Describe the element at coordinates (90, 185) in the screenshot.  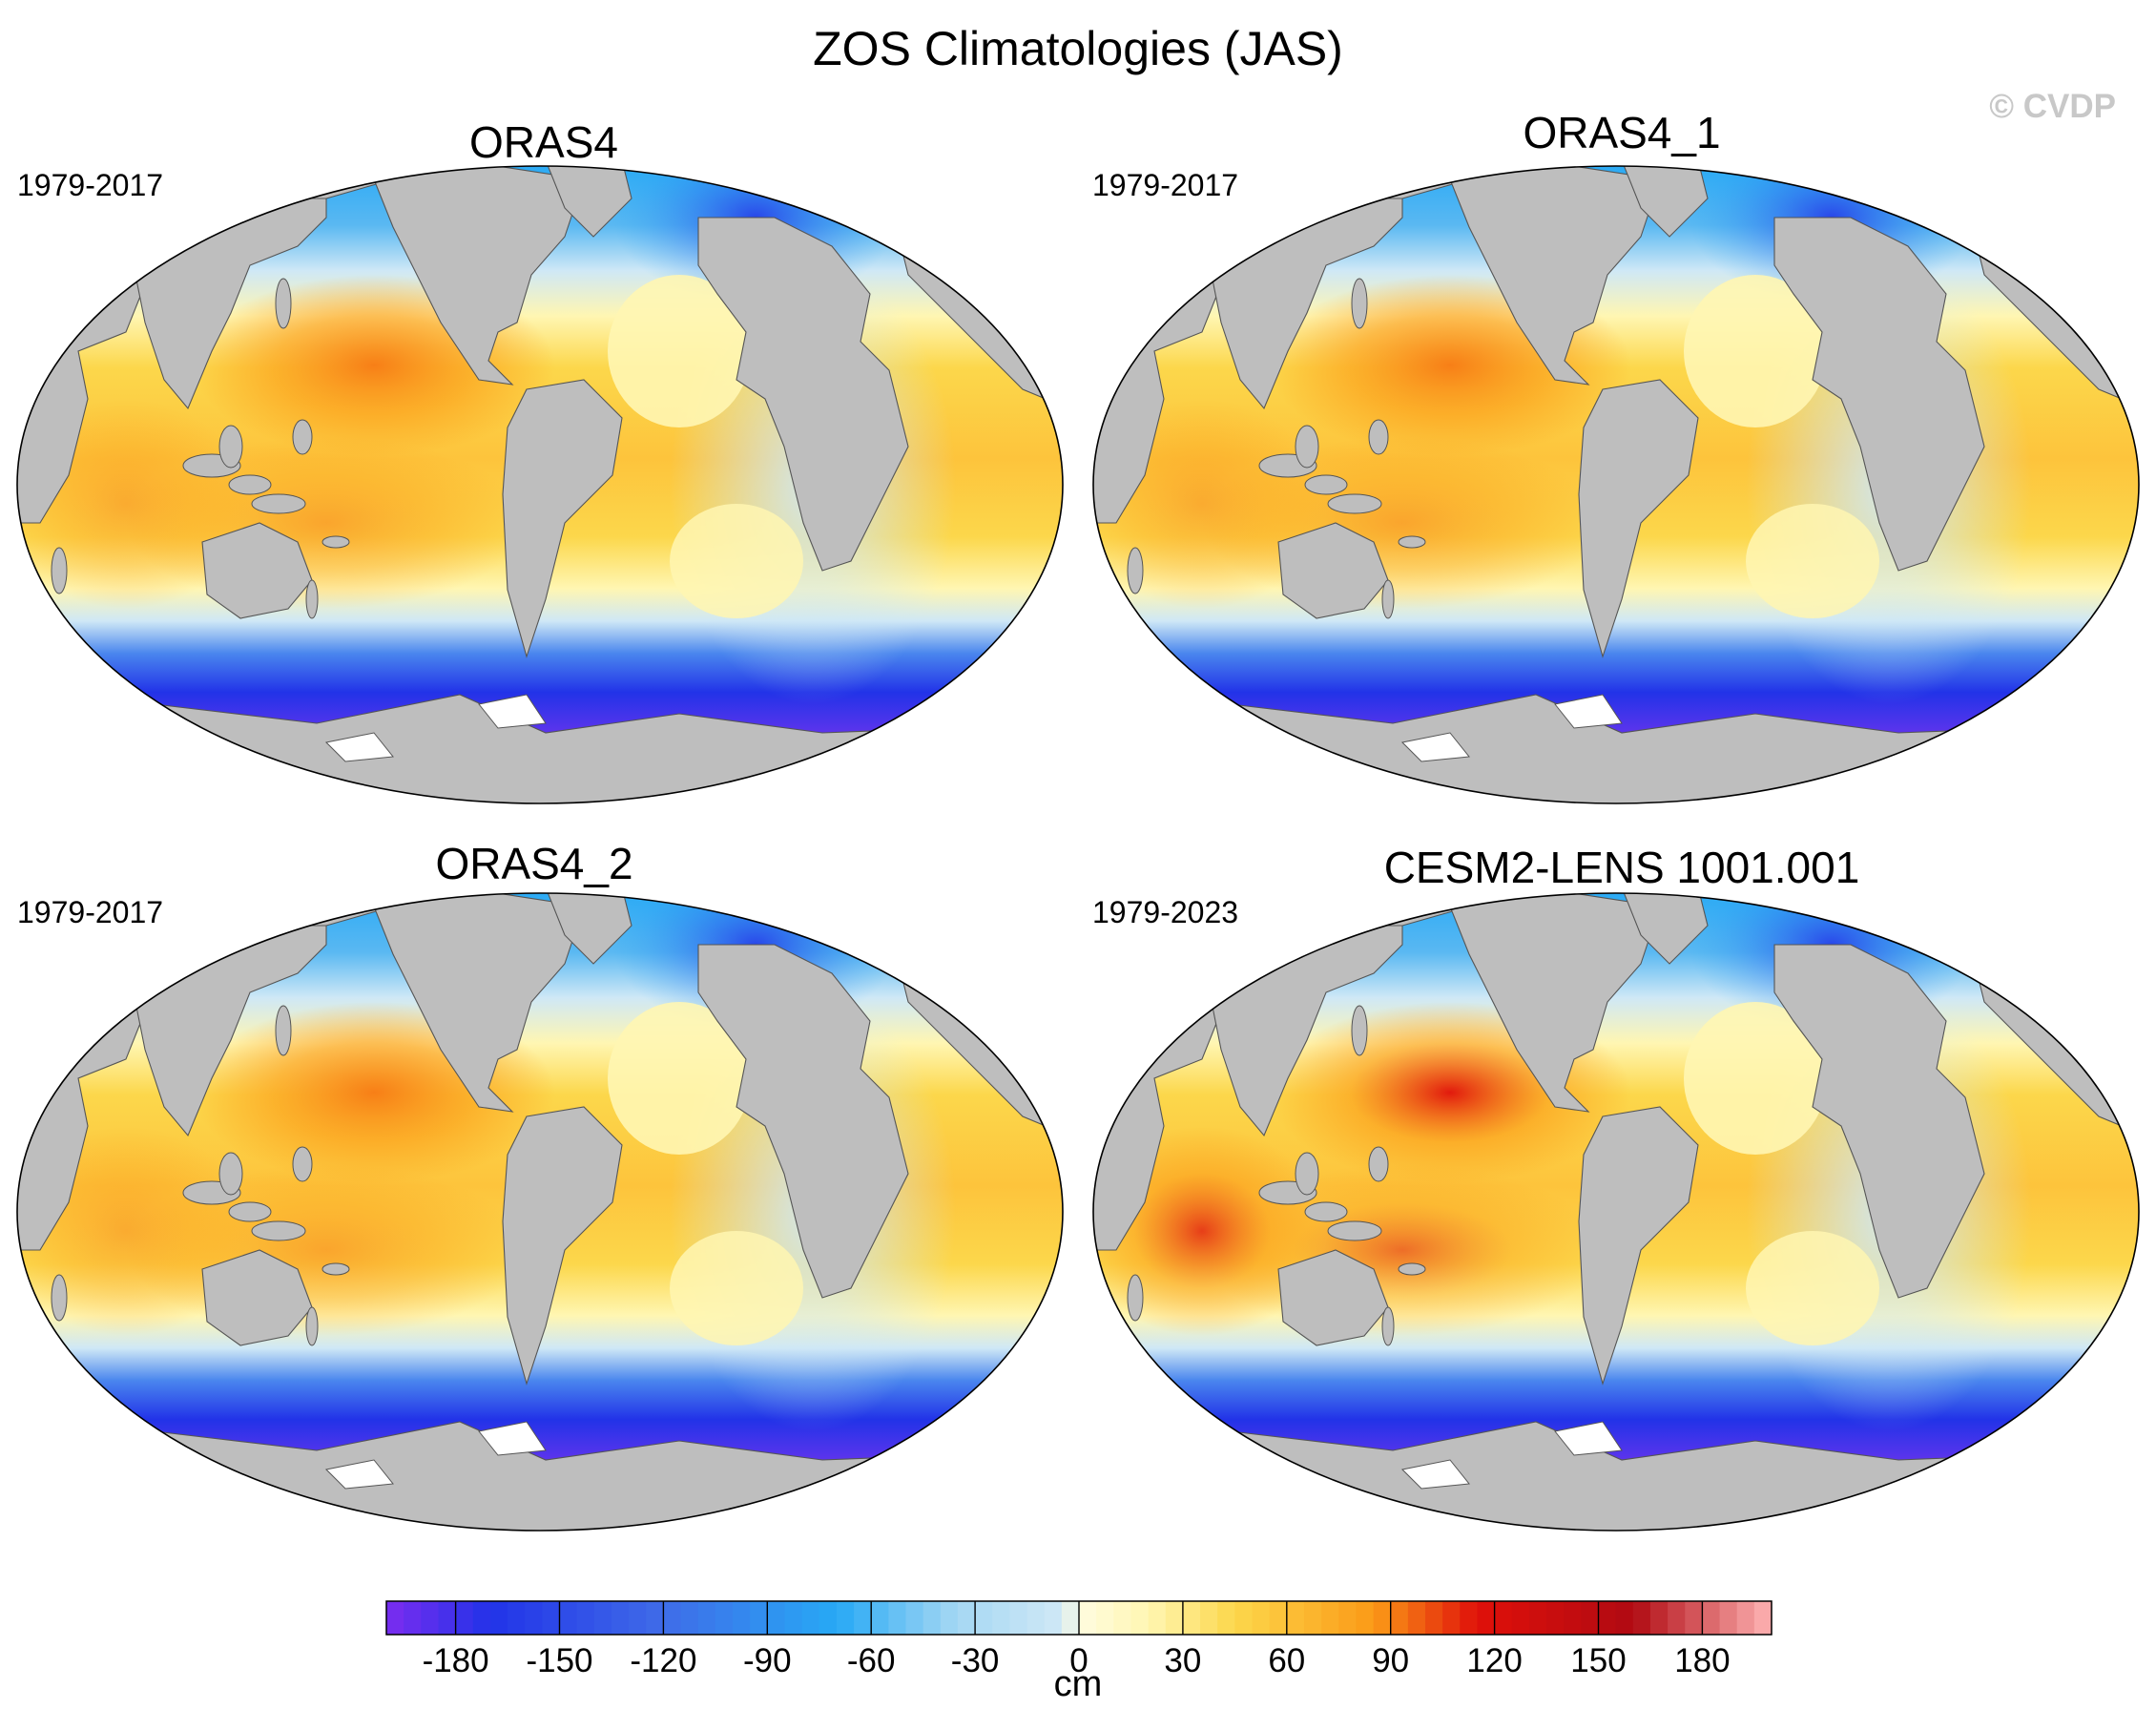
I see `panel-period-1: 1979-2017` at that location.